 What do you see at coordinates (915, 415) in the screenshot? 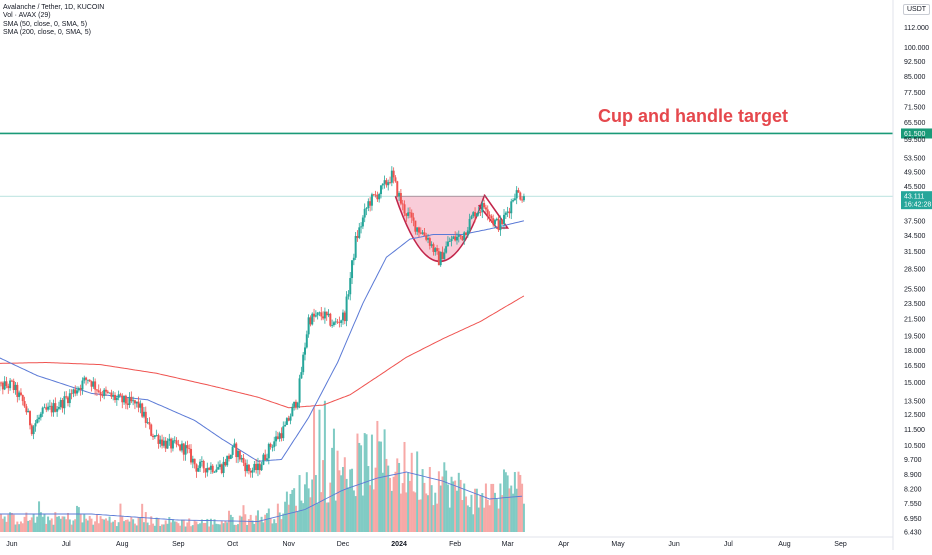
I see `y-tick-label: 12.500` at bounding box center [915, 415].